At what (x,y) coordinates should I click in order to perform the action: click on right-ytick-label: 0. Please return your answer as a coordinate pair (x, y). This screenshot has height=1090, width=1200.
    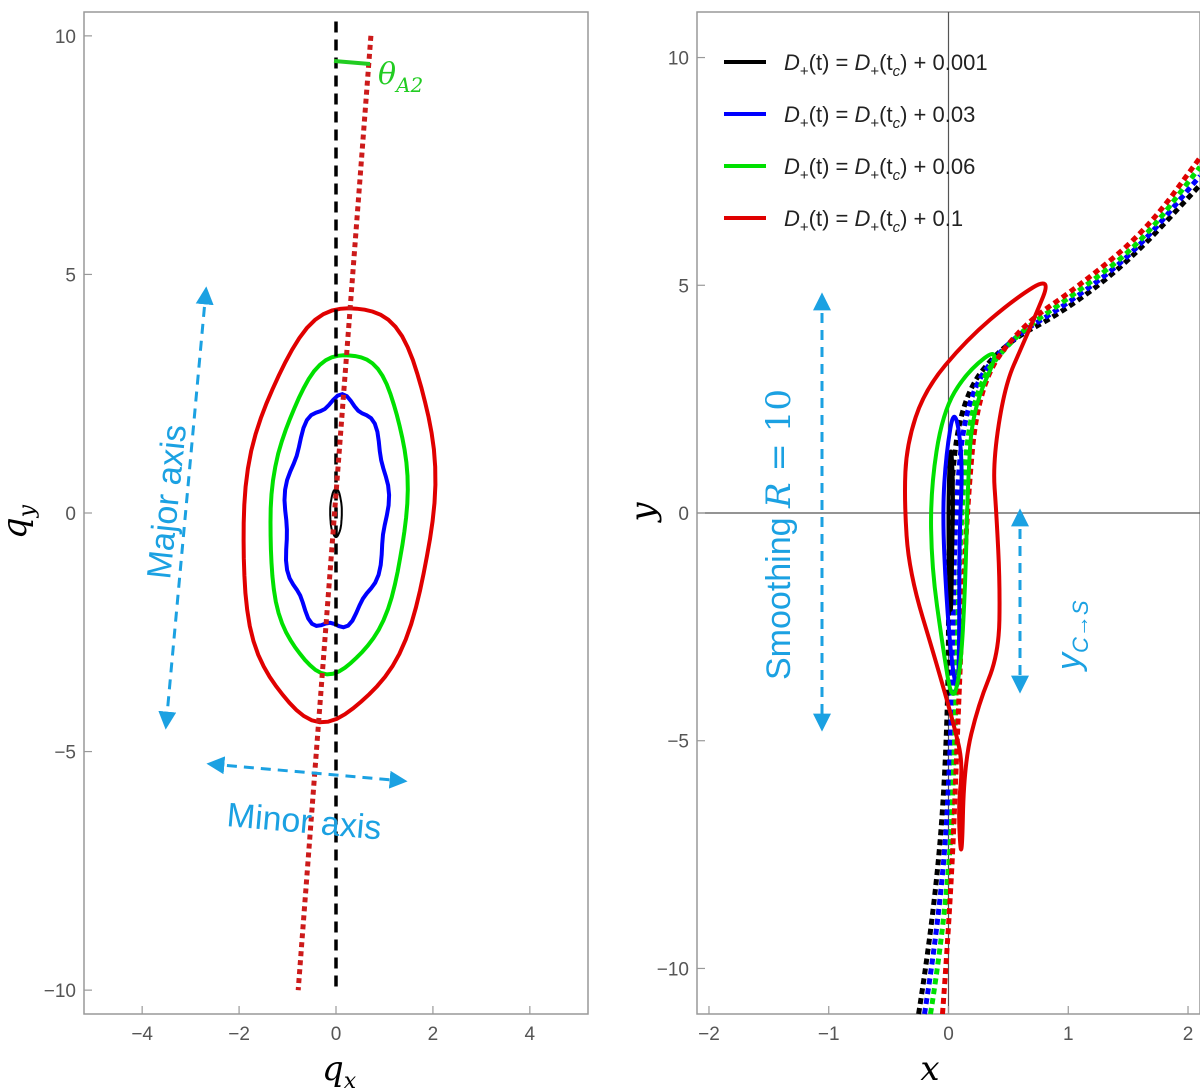
    Looking at the image, I should click on (683, 514).